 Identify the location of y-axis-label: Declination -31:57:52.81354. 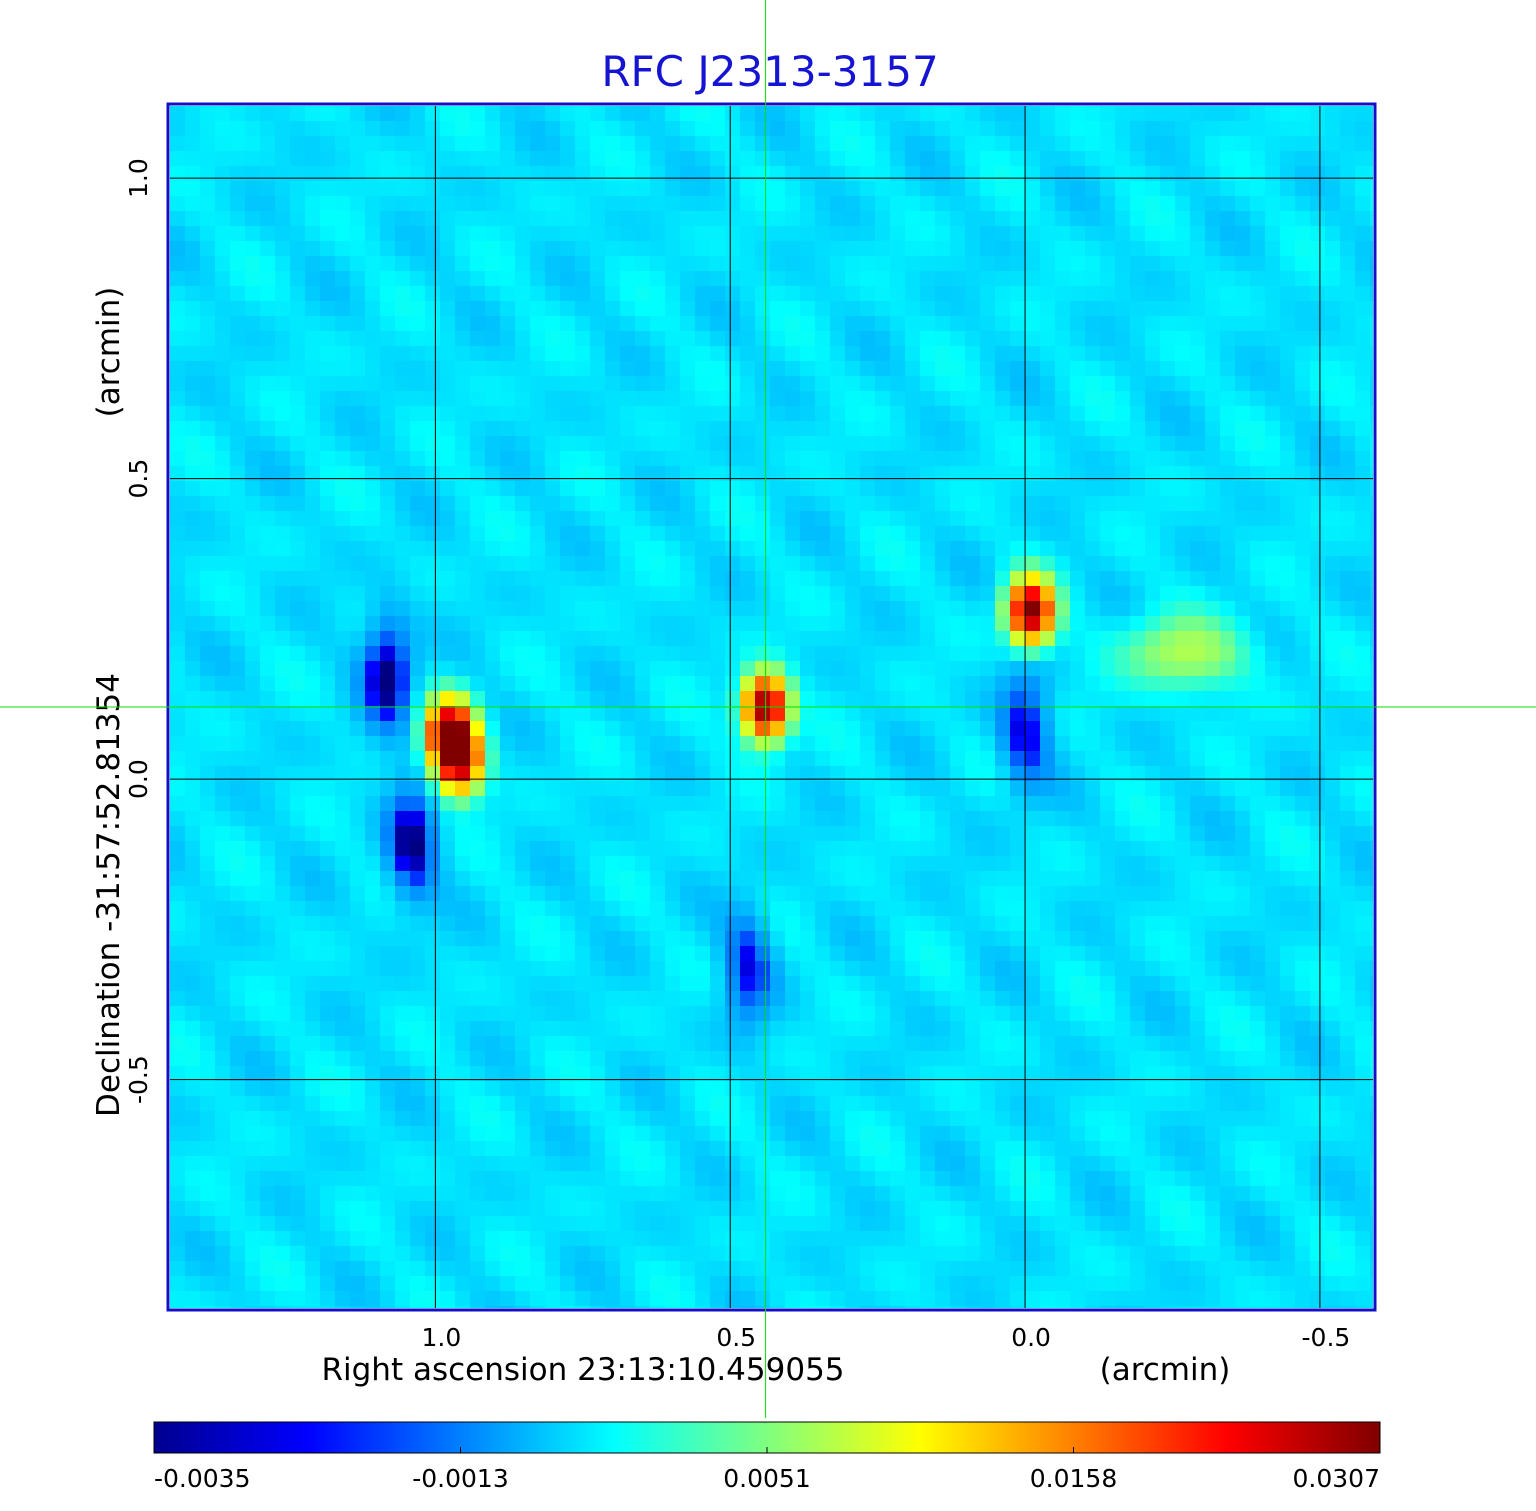
(109, 895).